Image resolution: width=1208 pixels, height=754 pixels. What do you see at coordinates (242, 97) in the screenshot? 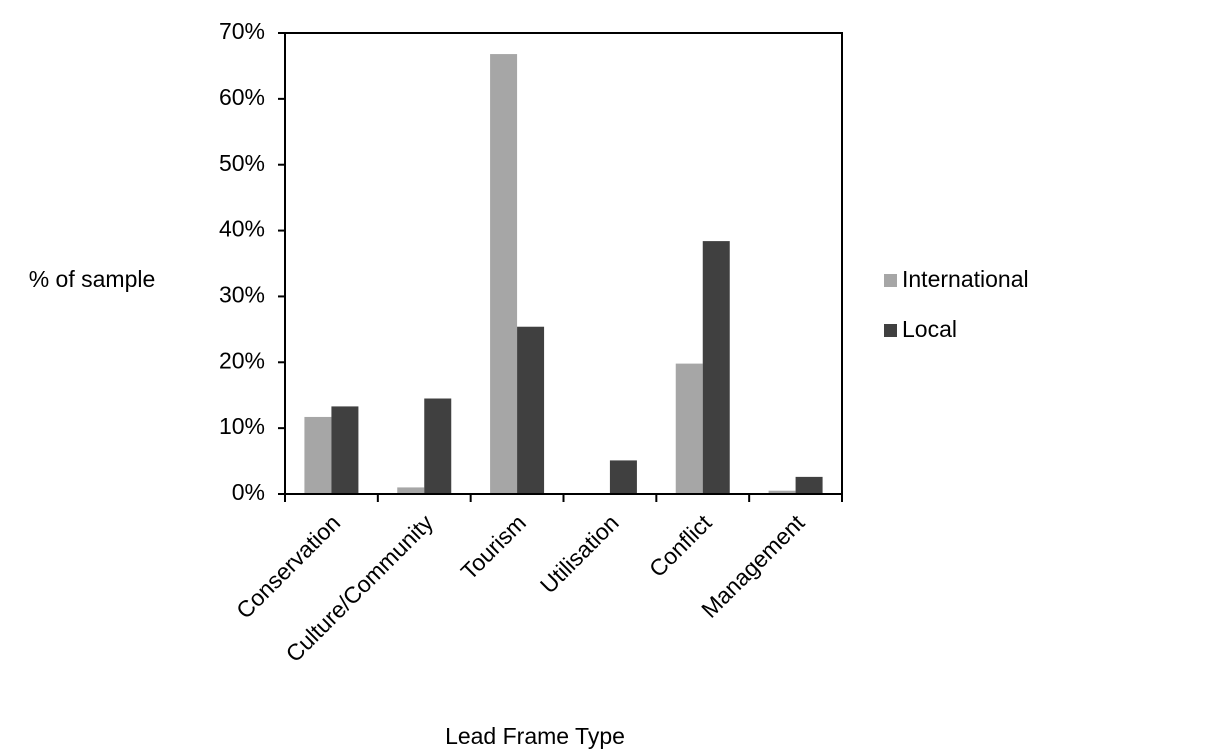
I see `y-tick-label: 60%` at bounding box center [242, 97].